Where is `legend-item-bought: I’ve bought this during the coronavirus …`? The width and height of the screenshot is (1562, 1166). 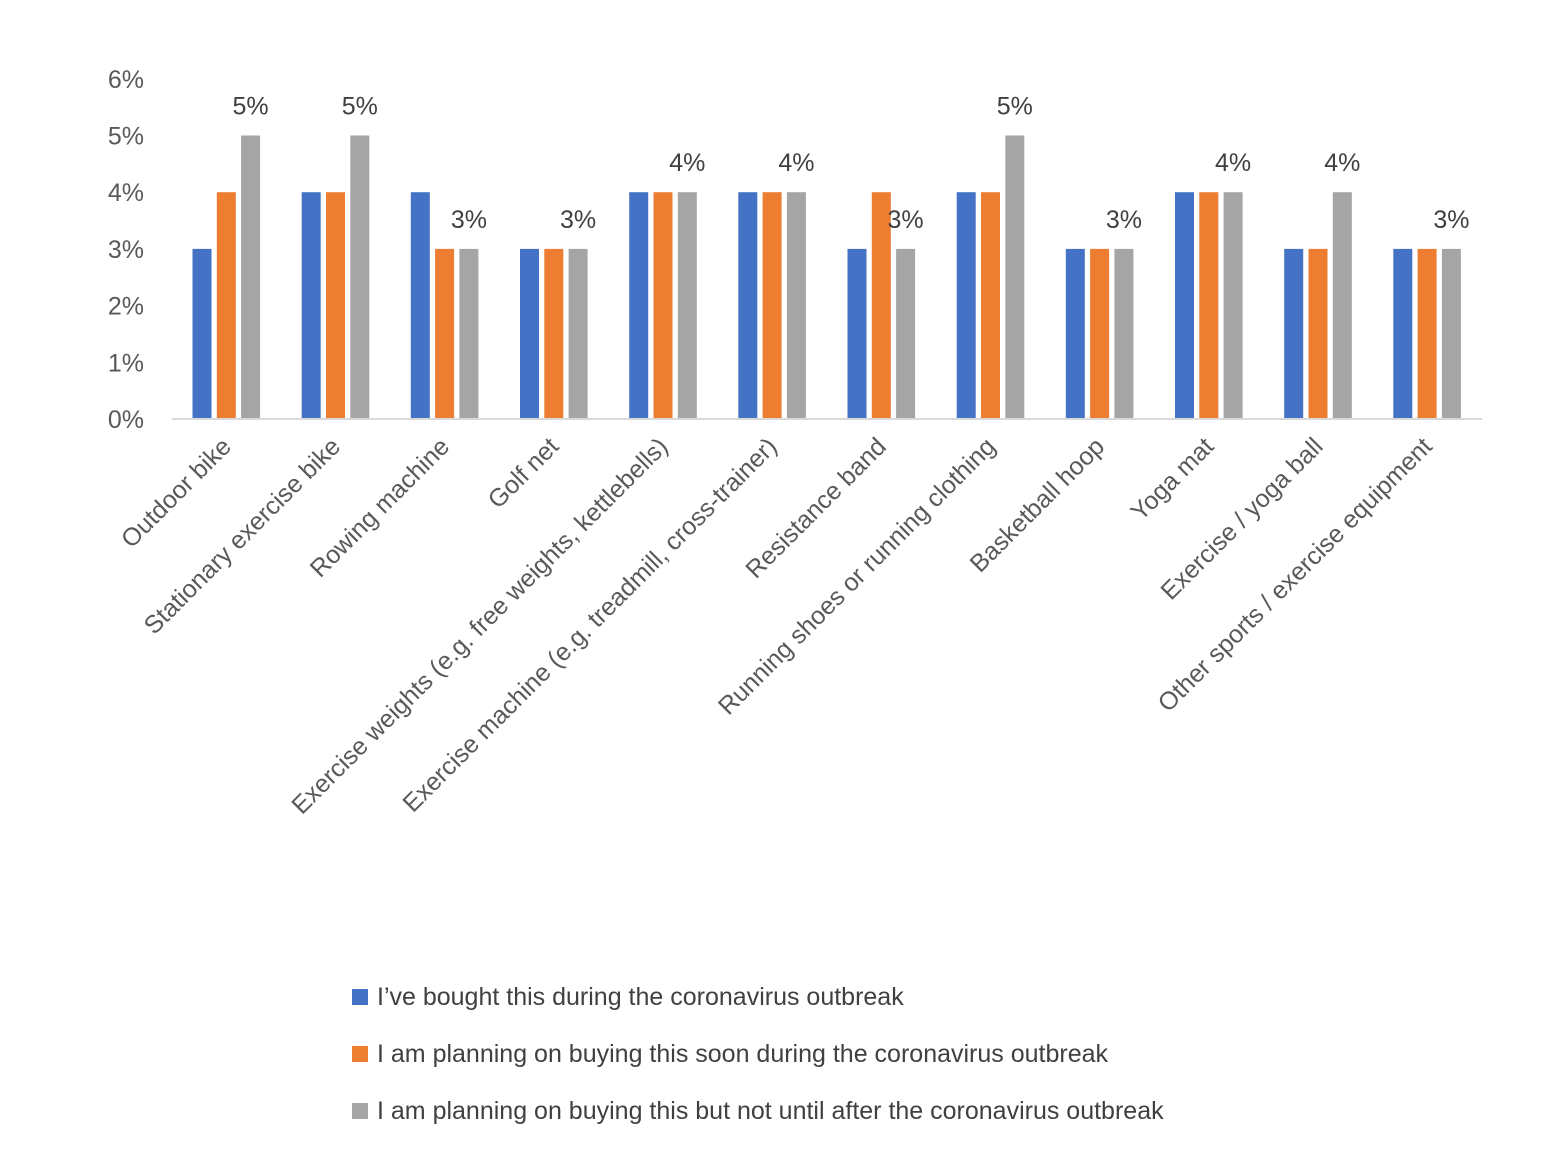
legend-item-bought: I’ve bought this during the coronavirus … is located at coordinates (758, 997).